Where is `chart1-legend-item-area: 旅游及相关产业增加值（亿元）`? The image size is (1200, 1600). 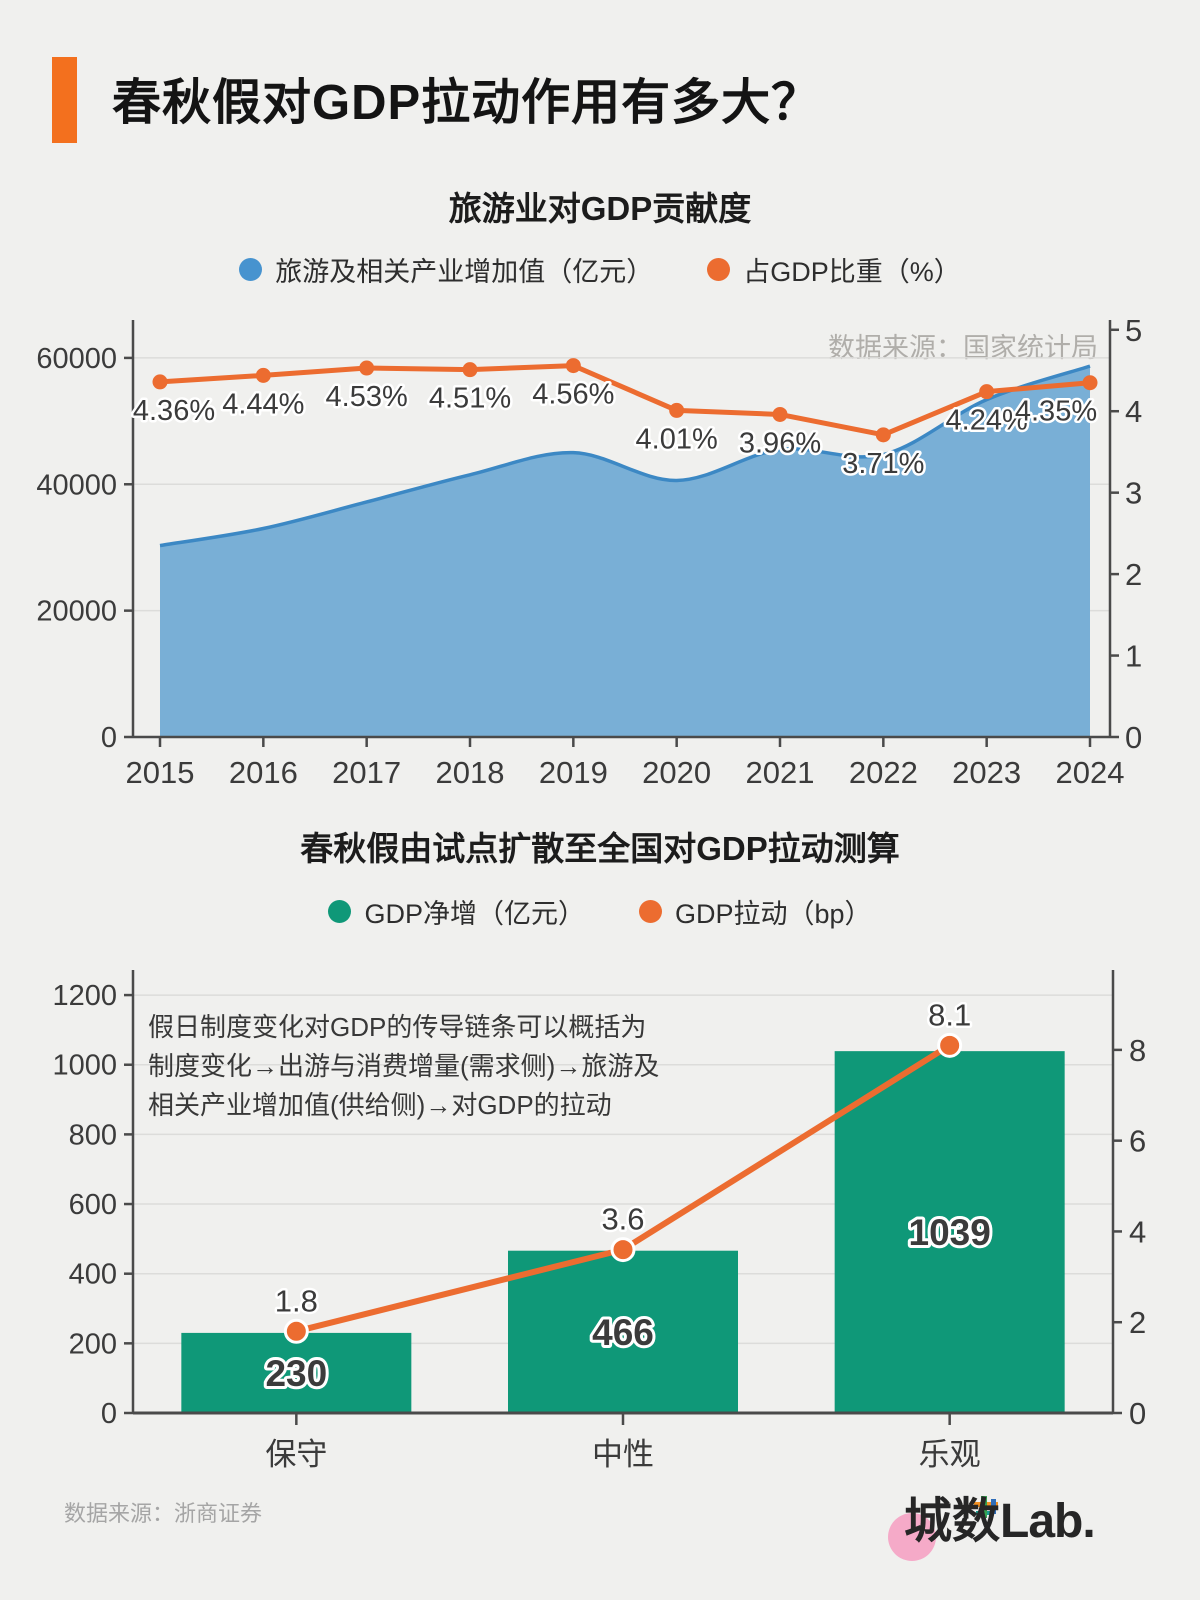 chart1-legend-item-area: 旅游及相关产业增加值（亿元） is located at coordinates (446, 269).